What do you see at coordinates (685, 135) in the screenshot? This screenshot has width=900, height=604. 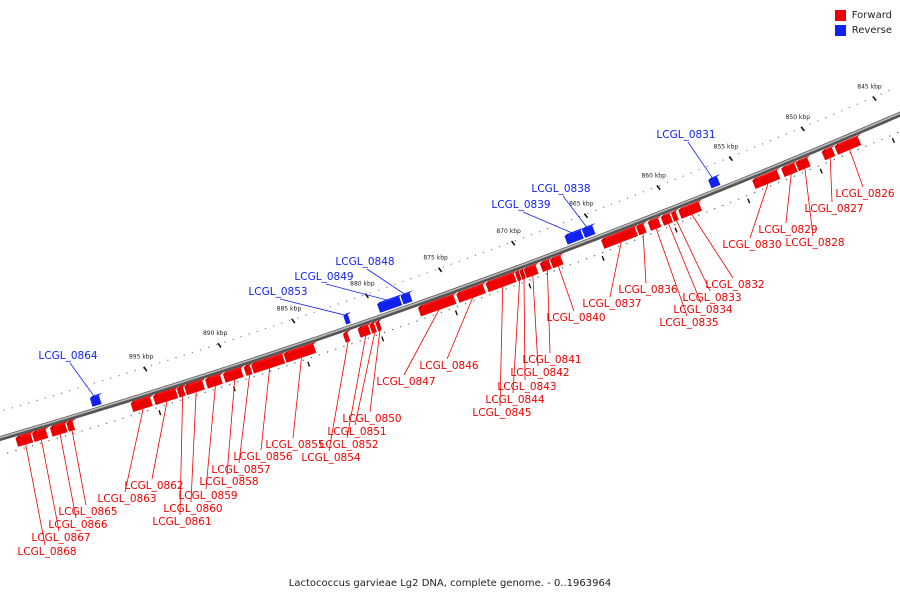 I see `gene-label: LCGL_0831` at bounding box center [685, 135].